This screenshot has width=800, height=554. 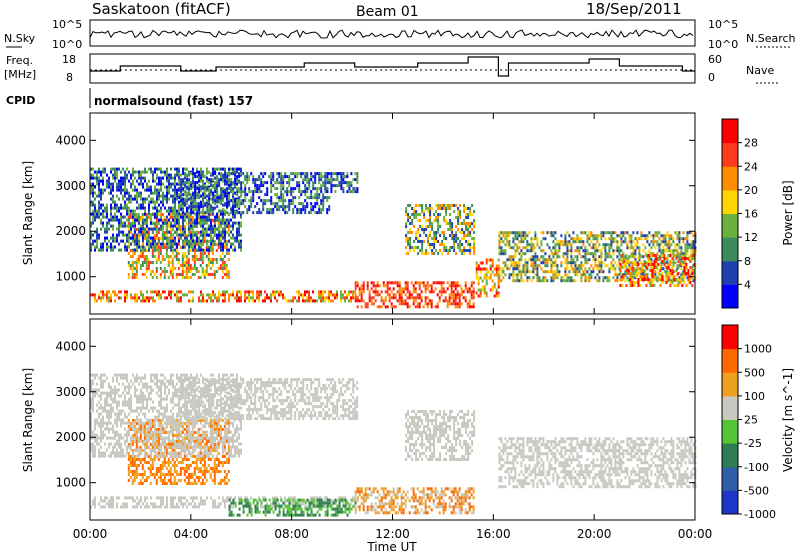 What do you see at coordinates (754, 372) in the screenshot?
I see `velocity-colorbar-tick-label: 500` at bounding box center [754, 372].